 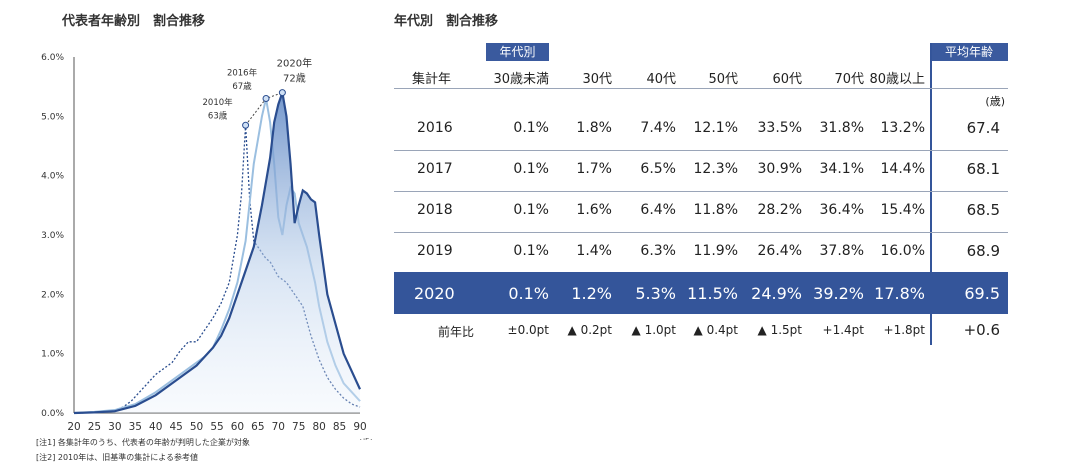 I want to click on x-tick-label: 45, so click(x=175, y=427).